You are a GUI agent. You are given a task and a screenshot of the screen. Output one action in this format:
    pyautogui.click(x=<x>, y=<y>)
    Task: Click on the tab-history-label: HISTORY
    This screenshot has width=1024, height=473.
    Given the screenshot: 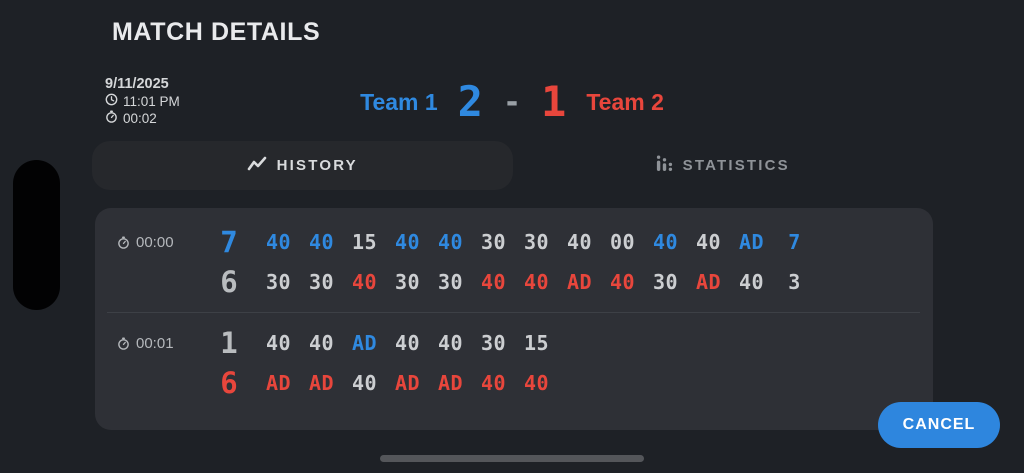 What is the action you would take?
    pyautogui.click(x=317, y=165)
    